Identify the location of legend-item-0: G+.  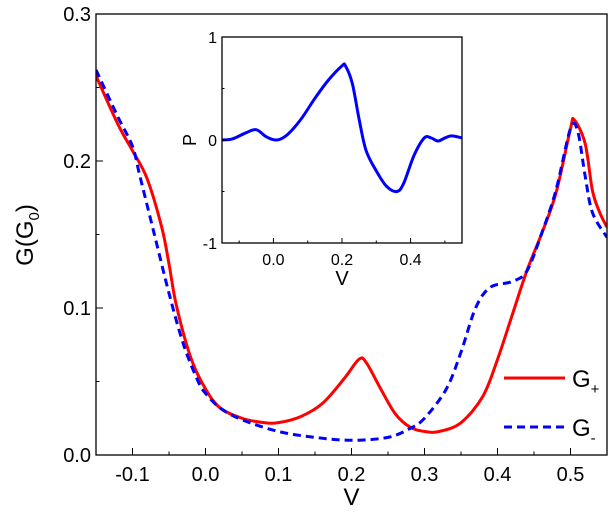
(552, 382).